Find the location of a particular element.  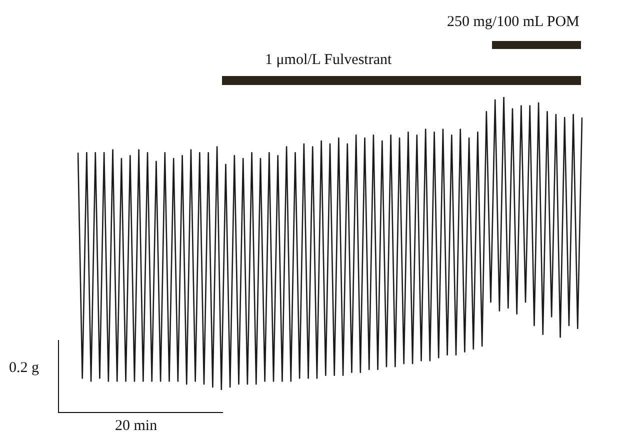

text: 1 μmol/L Fulvestrant is located at coordinates (328, 60).